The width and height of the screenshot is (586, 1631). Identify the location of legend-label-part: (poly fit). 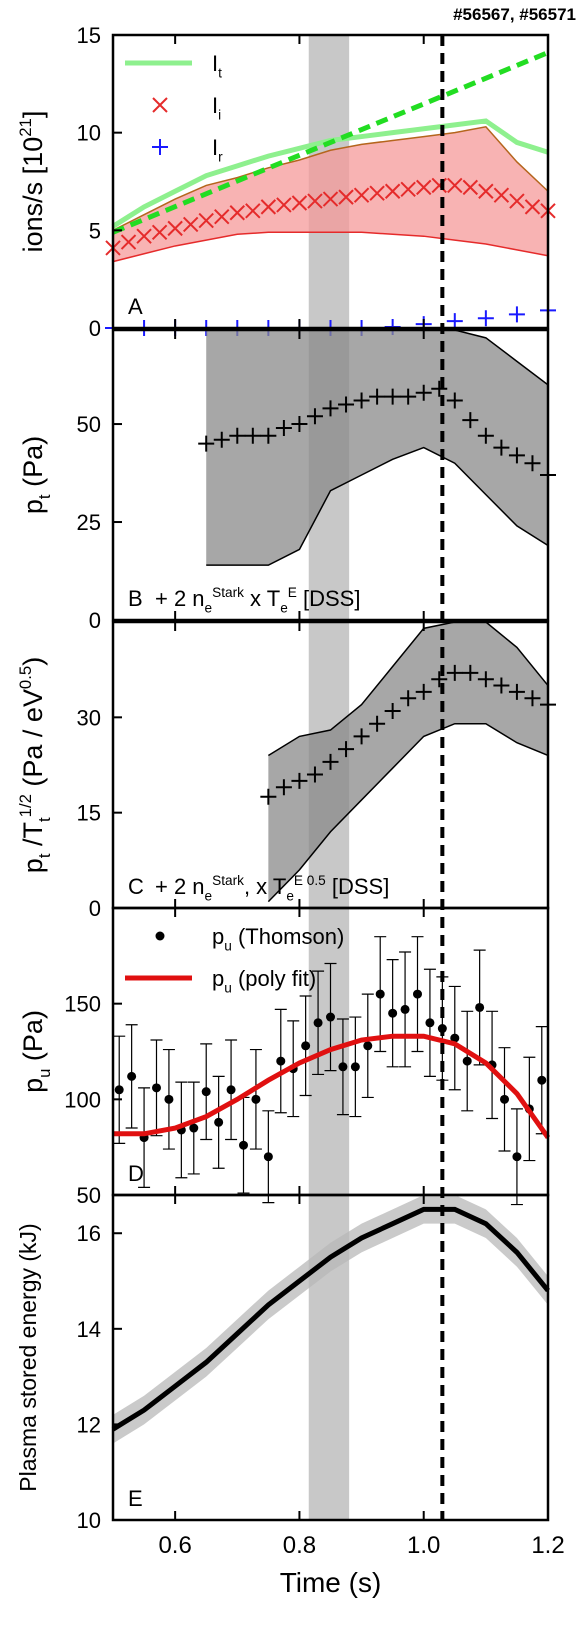
(274, 978).